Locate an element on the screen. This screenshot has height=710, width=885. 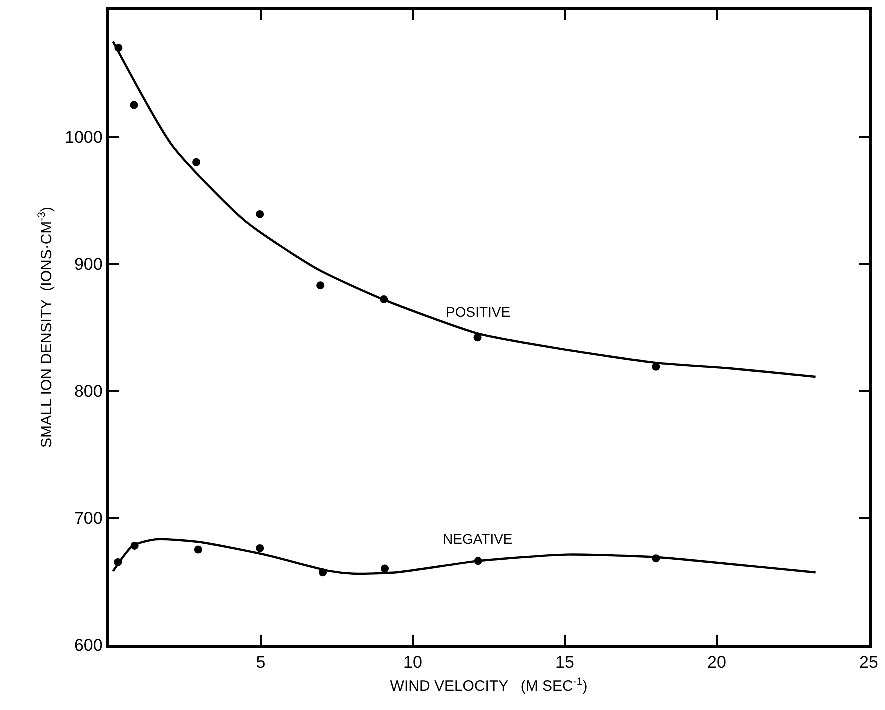
y-tick-label: 800 is located at coordinates (88, 391).